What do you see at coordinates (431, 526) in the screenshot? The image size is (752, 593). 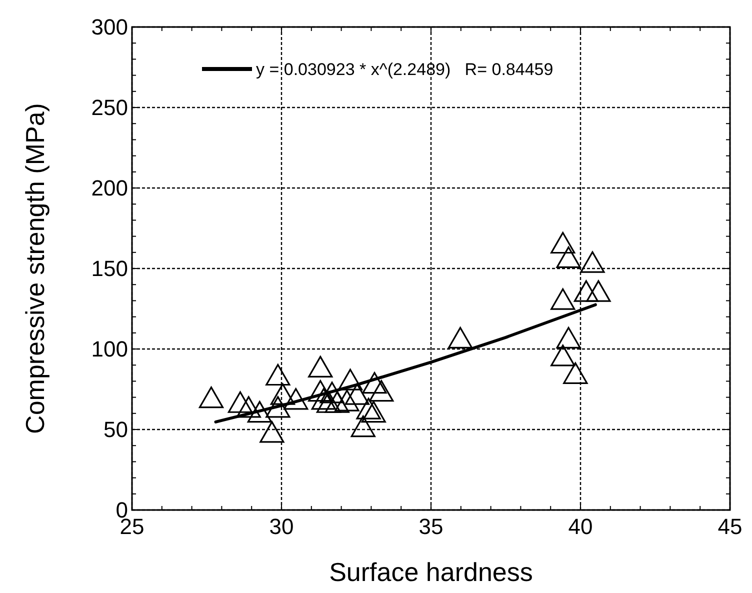 I see `x-tick-label: 35` at bounding box center [431, 526].